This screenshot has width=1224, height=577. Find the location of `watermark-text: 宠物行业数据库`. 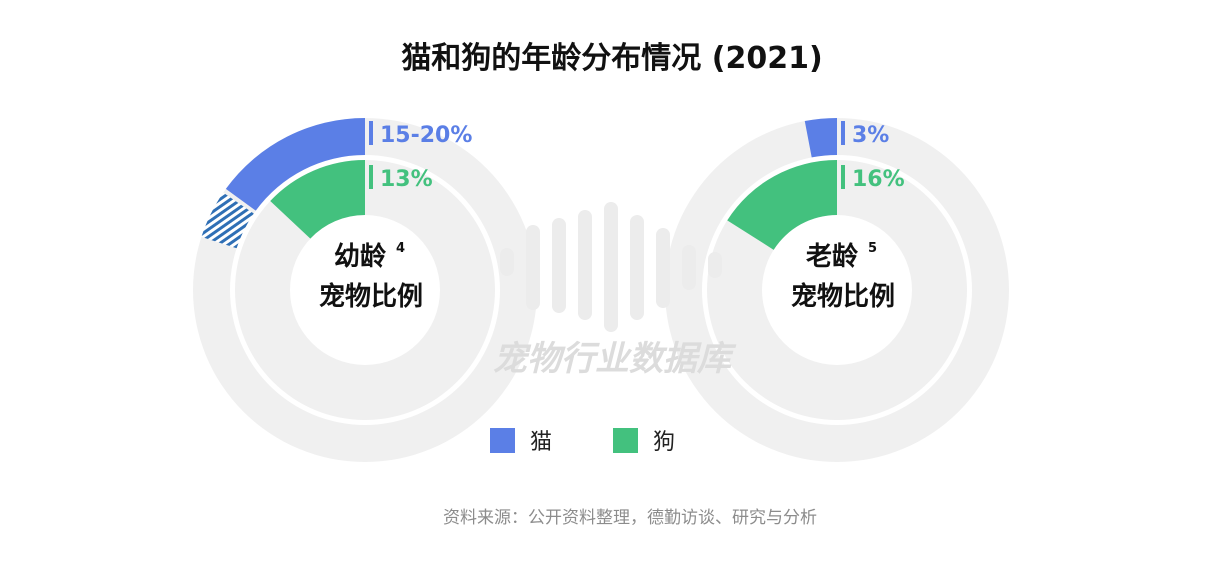

watermark-text: 宠物行业数据库 is located at coordinates (615, 359).